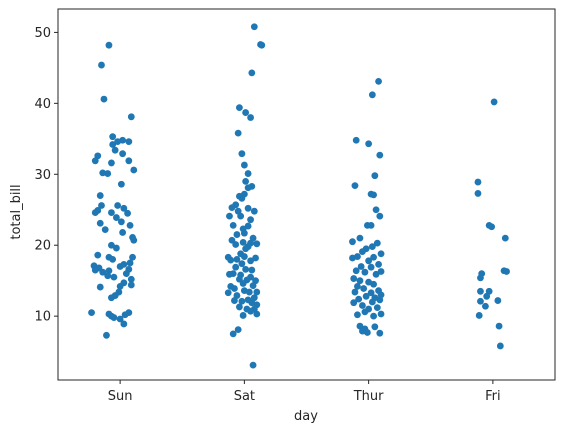  Describe the element at coordinates (42, 317) in the screenshot. I see `y-tick-label: 10` at that location.